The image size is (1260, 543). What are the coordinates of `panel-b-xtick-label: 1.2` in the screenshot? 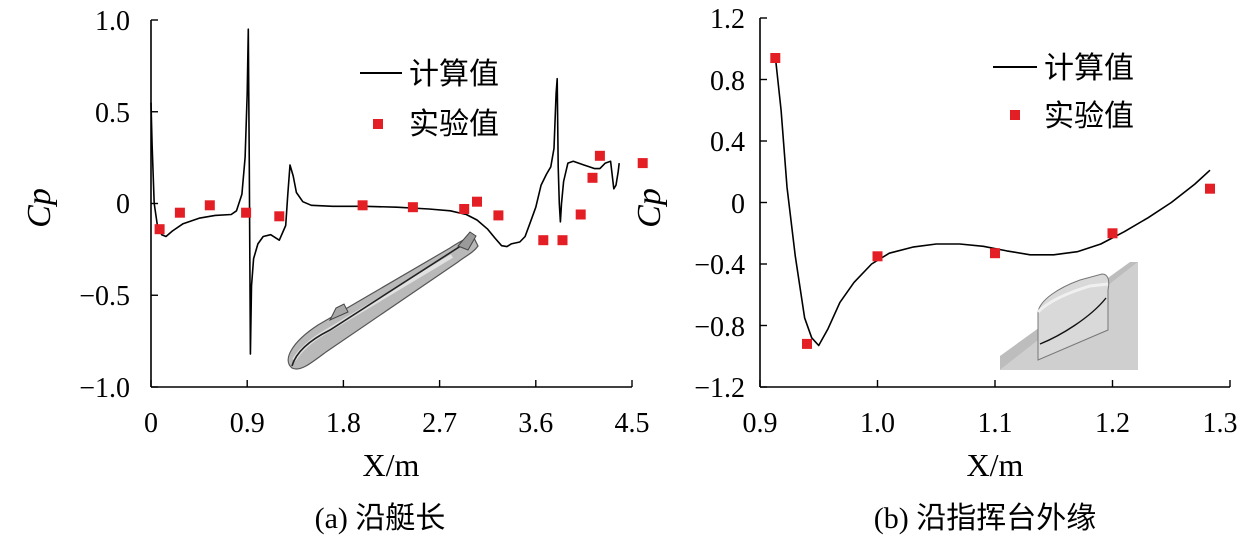 It's located at (1112, 423).